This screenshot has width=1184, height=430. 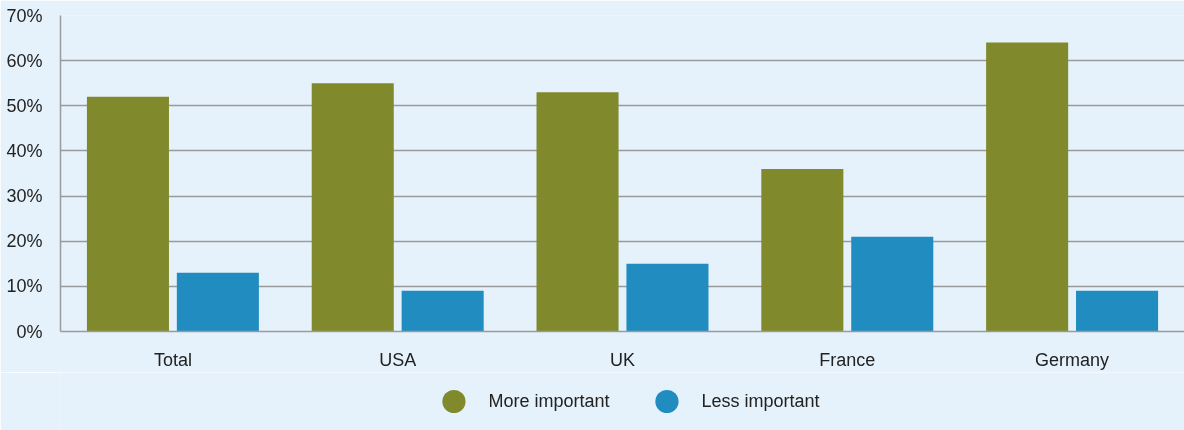 What do you see at coordinates (172, 359) in the screenshot?
I see `x-tick-label: Total` at bounding box center [172, 359].